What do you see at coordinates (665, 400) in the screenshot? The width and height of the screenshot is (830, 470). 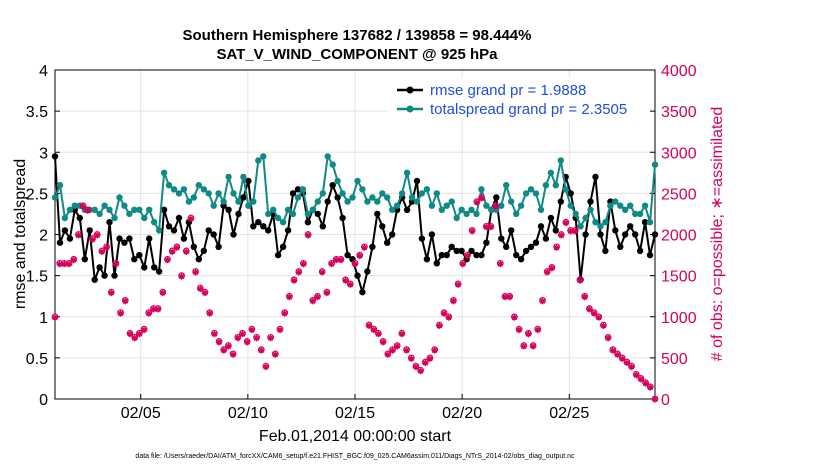 I see `y-right-tick-label: 0` at bounding box center [665, 400].